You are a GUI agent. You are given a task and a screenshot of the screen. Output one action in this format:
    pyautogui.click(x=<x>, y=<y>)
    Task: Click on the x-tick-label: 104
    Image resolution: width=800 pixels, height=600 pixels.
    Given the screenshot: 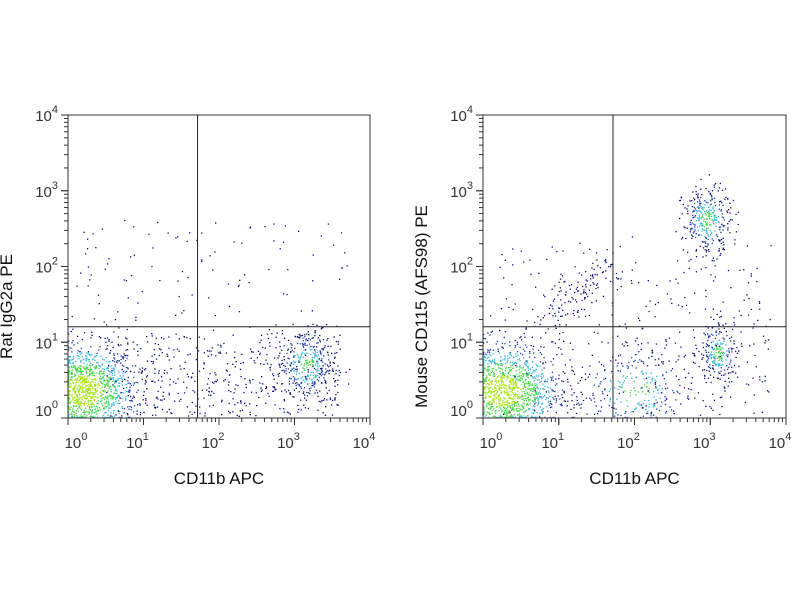 What is the action you would take?
    pyautogui.click(x=780, y=441)
    